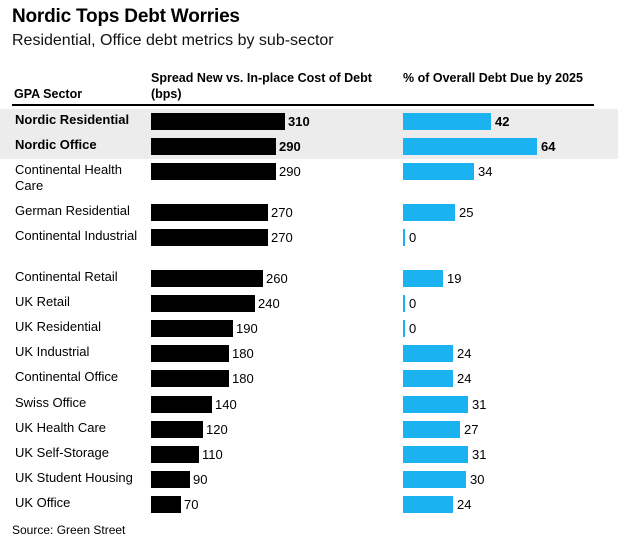 The height and width of the screenshot is (557, 618). What do you see at coordinates (69, 530) in the screenshot?
I see `source-note: Source: Green Street` at bounding box center [69, 530].